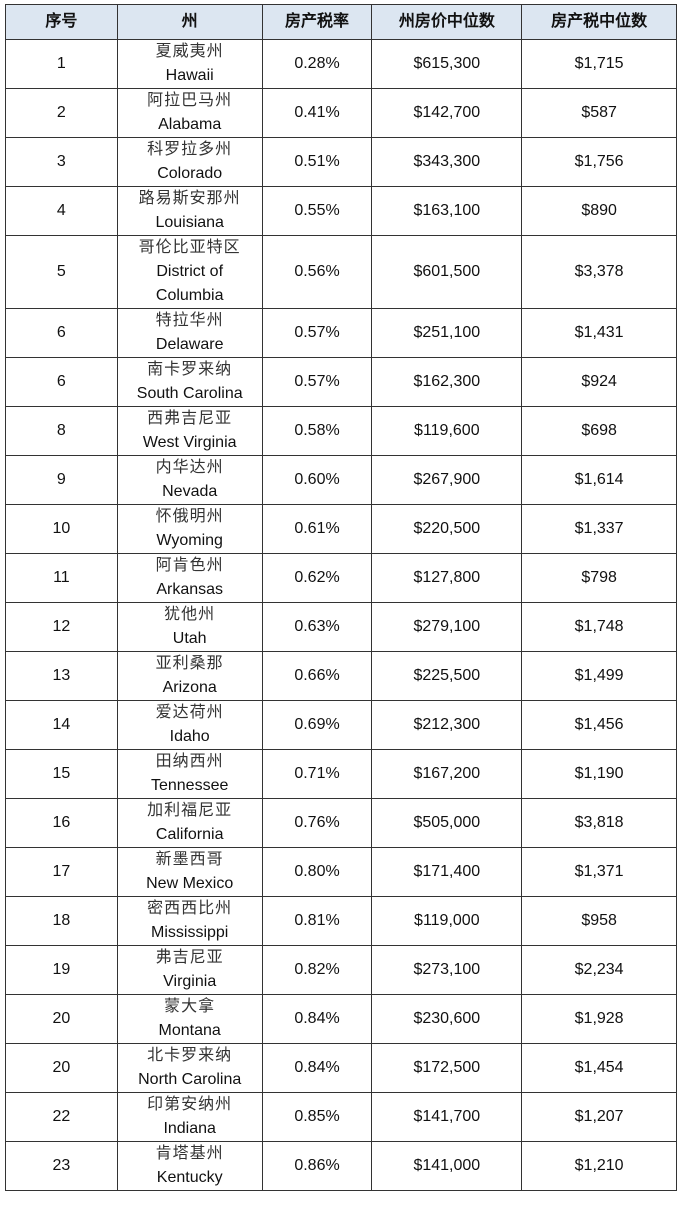 This screenshot has width=682, height=1232. What do you see at coordinates (447, 333) in the screenshot?
I see `median-price-cell: $251,100` at bounding box center [447, 333].